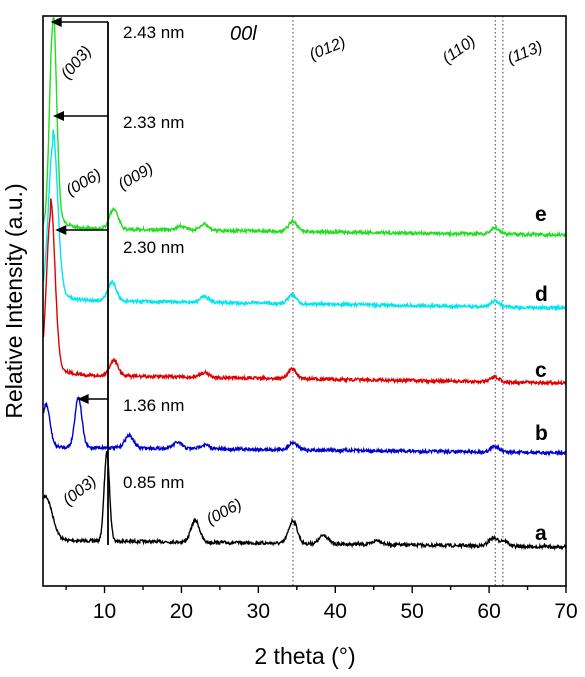 Image resolution: width=585 pixels, height=677 pixels. What do you see at coordinates (335, 611) in the screenshot?
I see `x-tick-label-40: 40` at bounding box center [335, 611].